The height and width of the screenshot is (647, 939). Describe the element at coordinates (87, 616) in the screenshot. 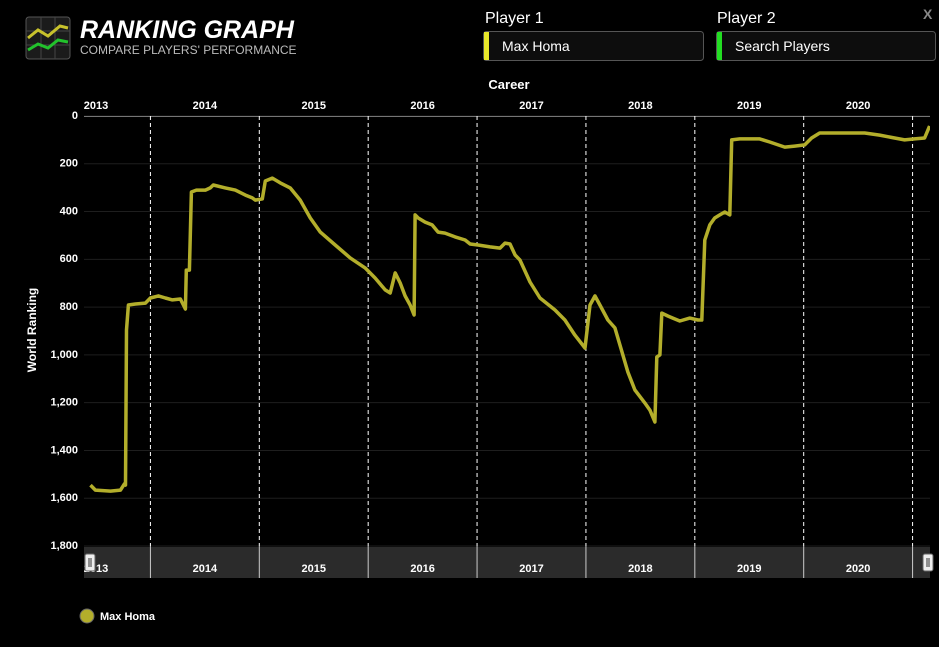

I see `legend-marker` at that location.